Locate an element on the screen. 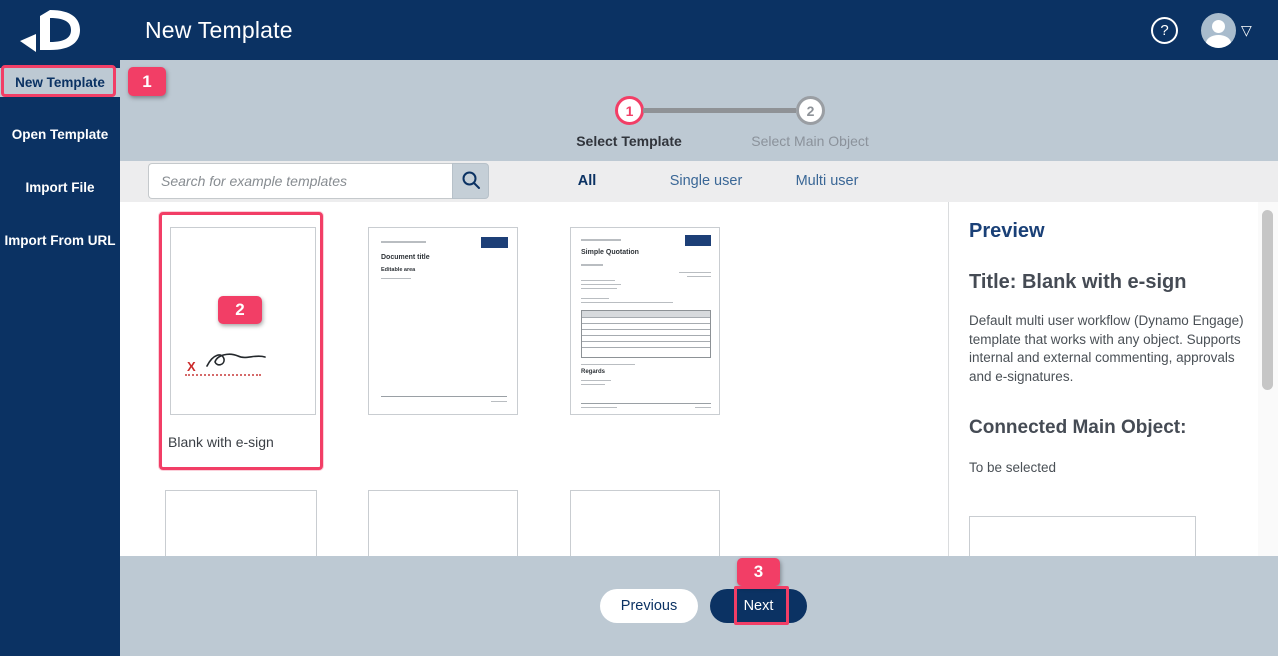 Image resolution: width=1278 pixels, height=656 pixels. chevron-down-icon: ▽ is located at coordinates (1246, 30).